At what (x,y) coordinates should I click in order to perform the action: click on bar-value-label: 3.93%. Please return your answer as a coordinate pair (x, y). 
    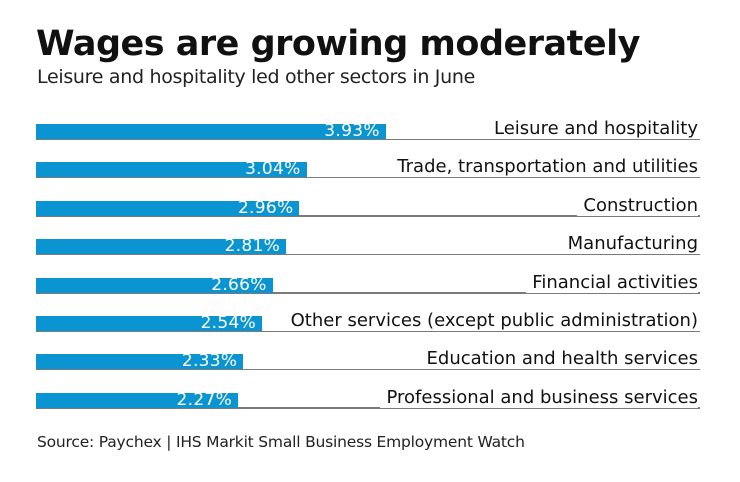
    Looking at the image, I should click on (352, 131).